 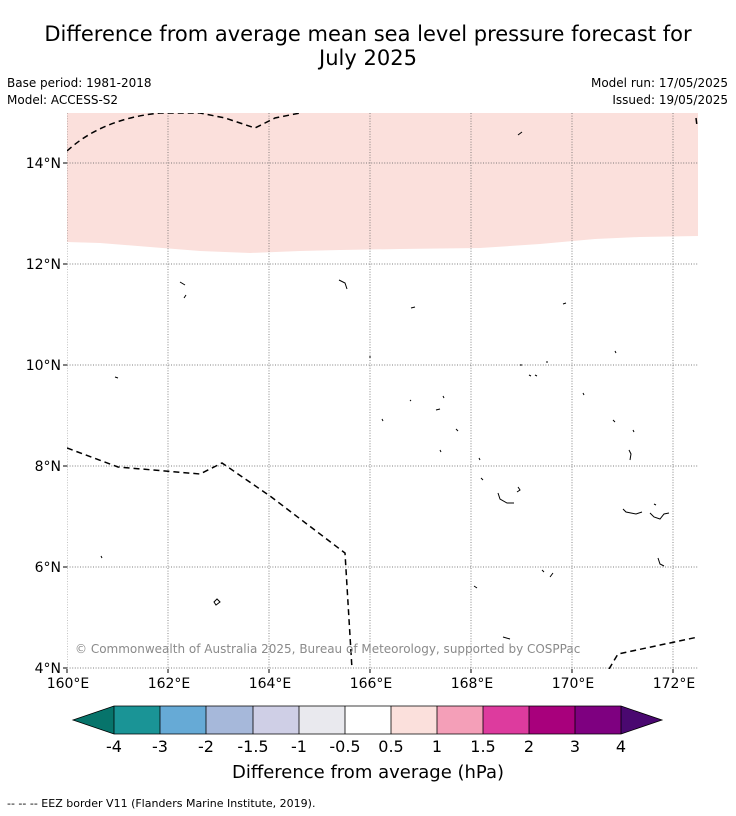 I want to click on colorbar-extend-low, so click(x=93, y=720).